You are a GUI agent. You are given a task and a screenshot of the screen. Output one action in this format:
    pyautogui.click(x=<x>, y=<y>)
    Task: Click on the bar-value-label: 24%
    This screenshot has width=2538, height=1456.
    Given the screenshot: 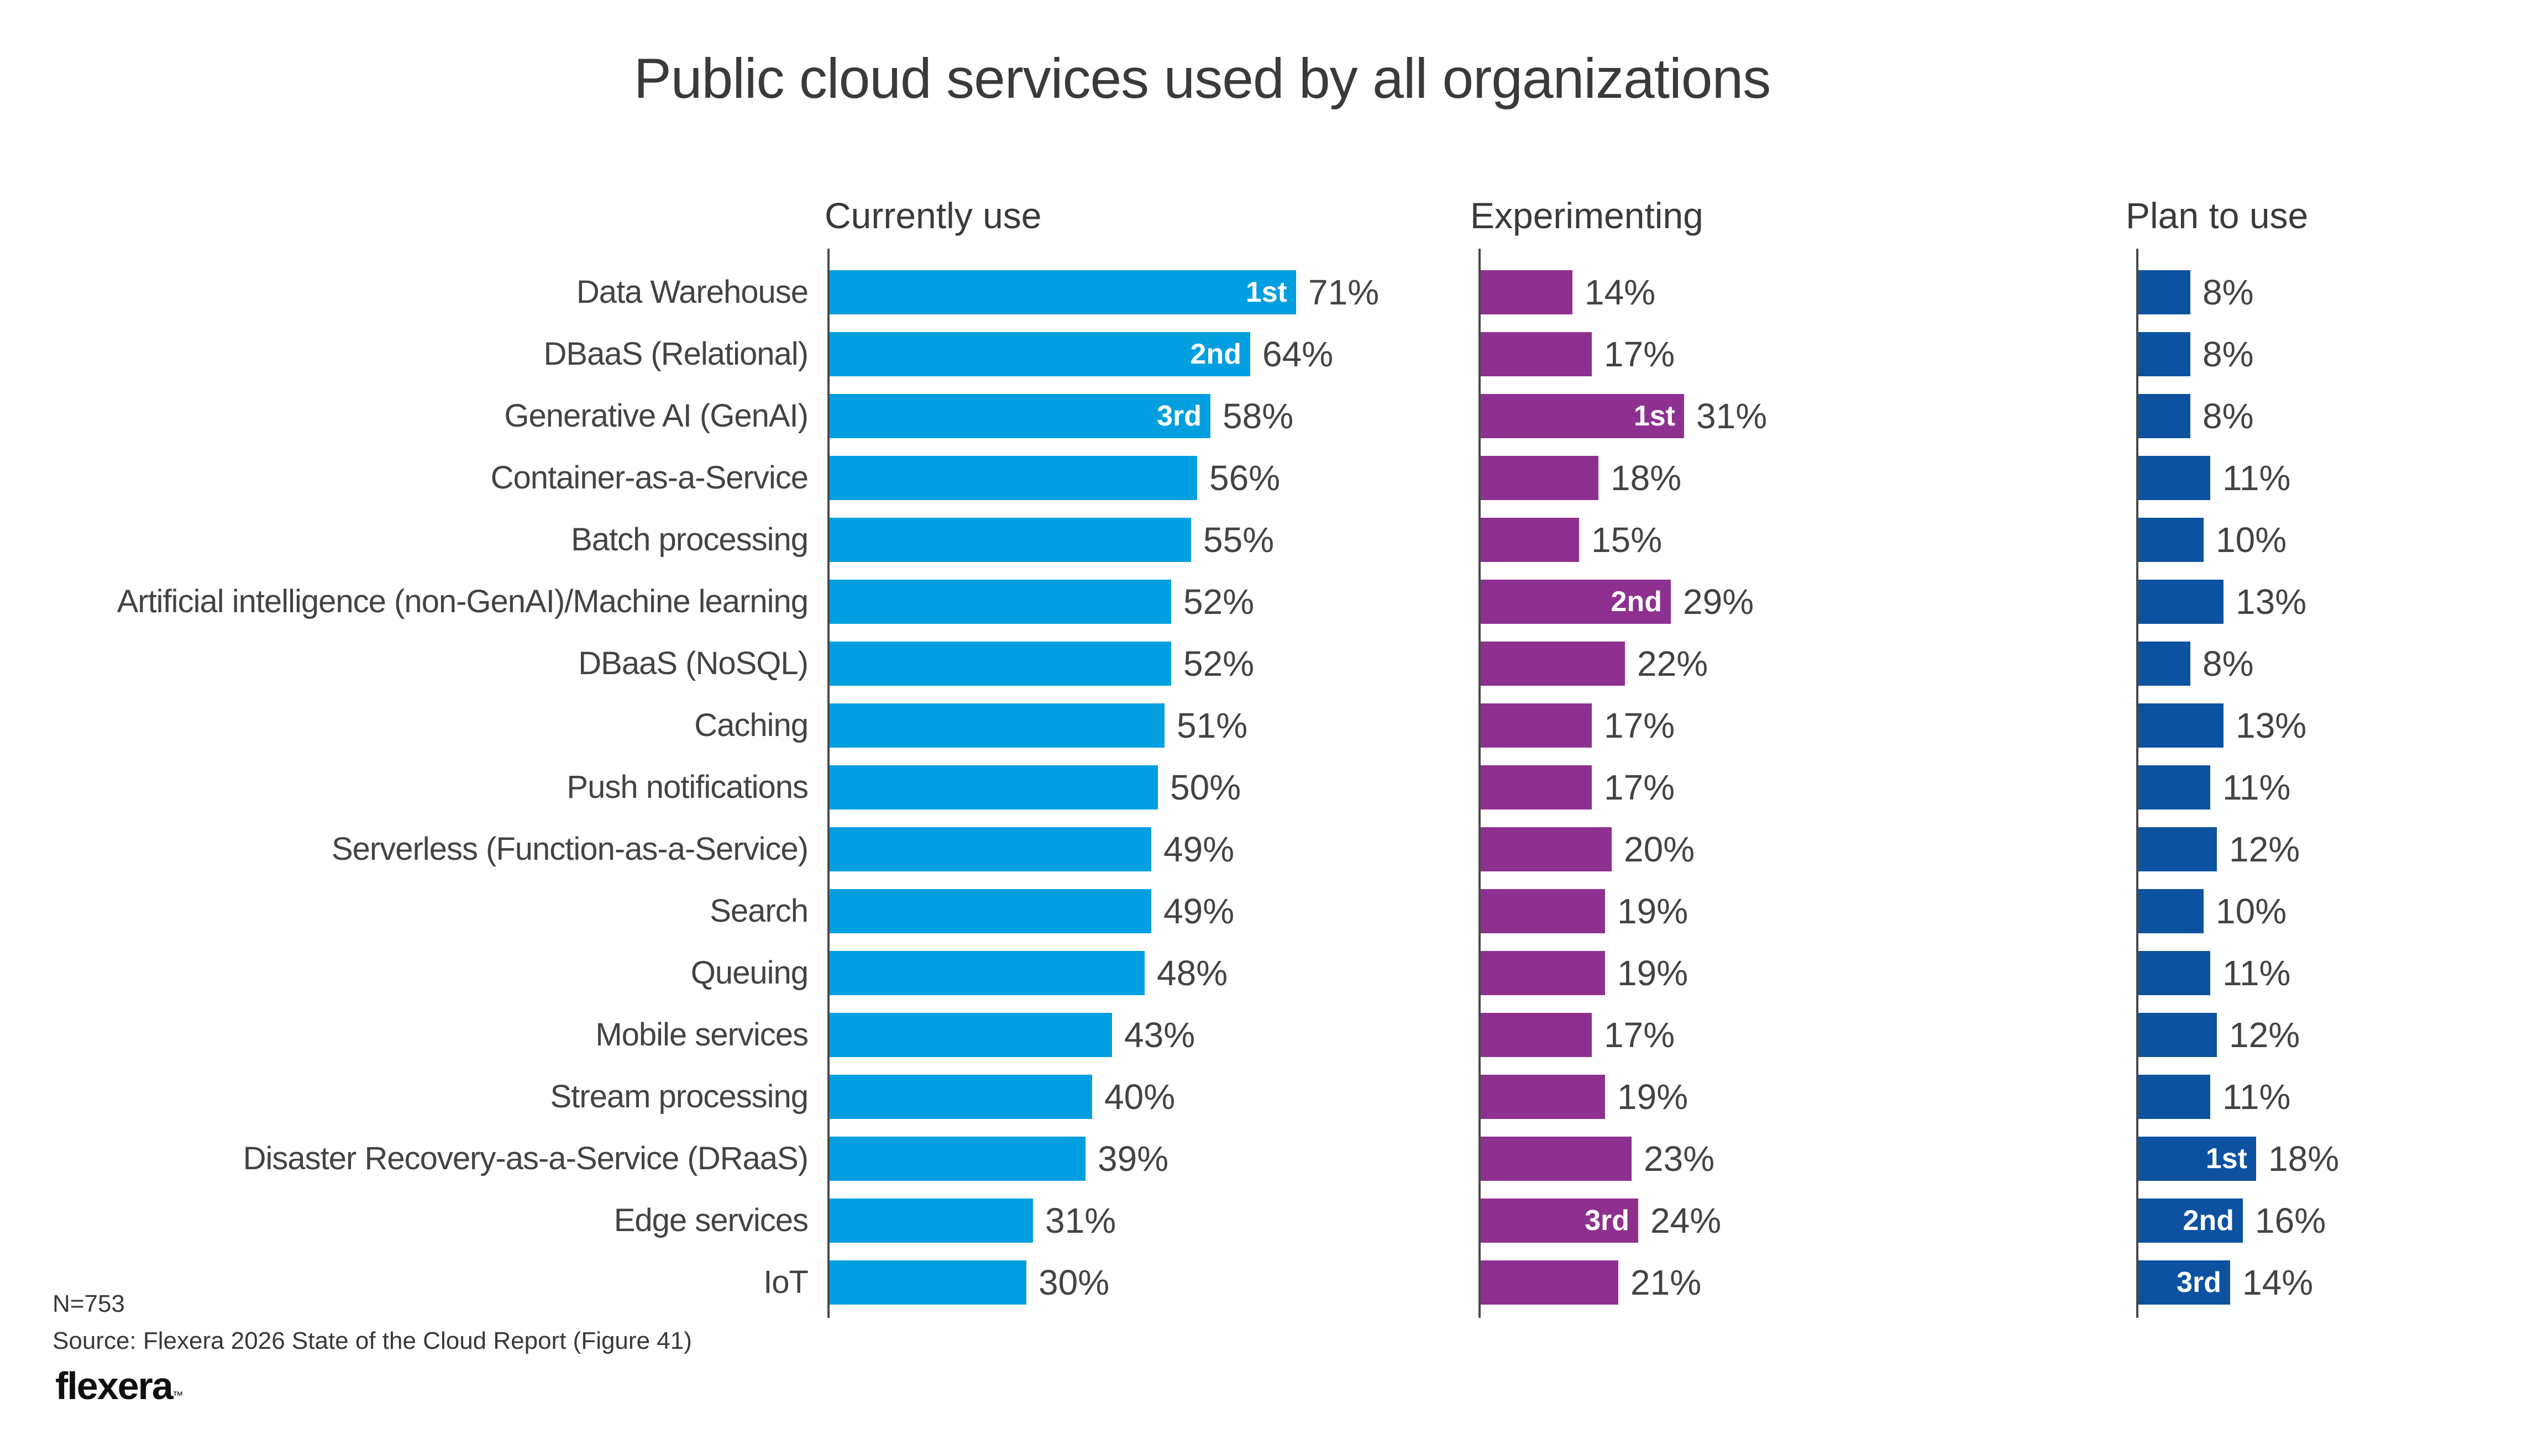 What is the action you would take?
    pyautogui.click(x=1686, y=1221)
    